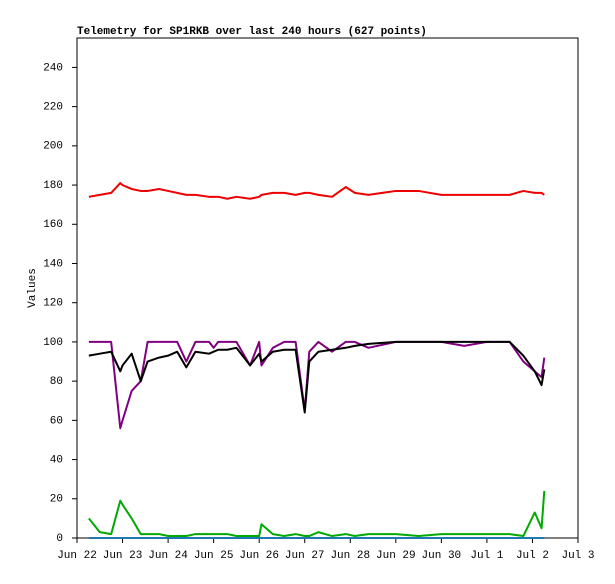  Describe the element at coordinates (53, 304) in the screenshot. I see `y-tick-label: 120` at that location.